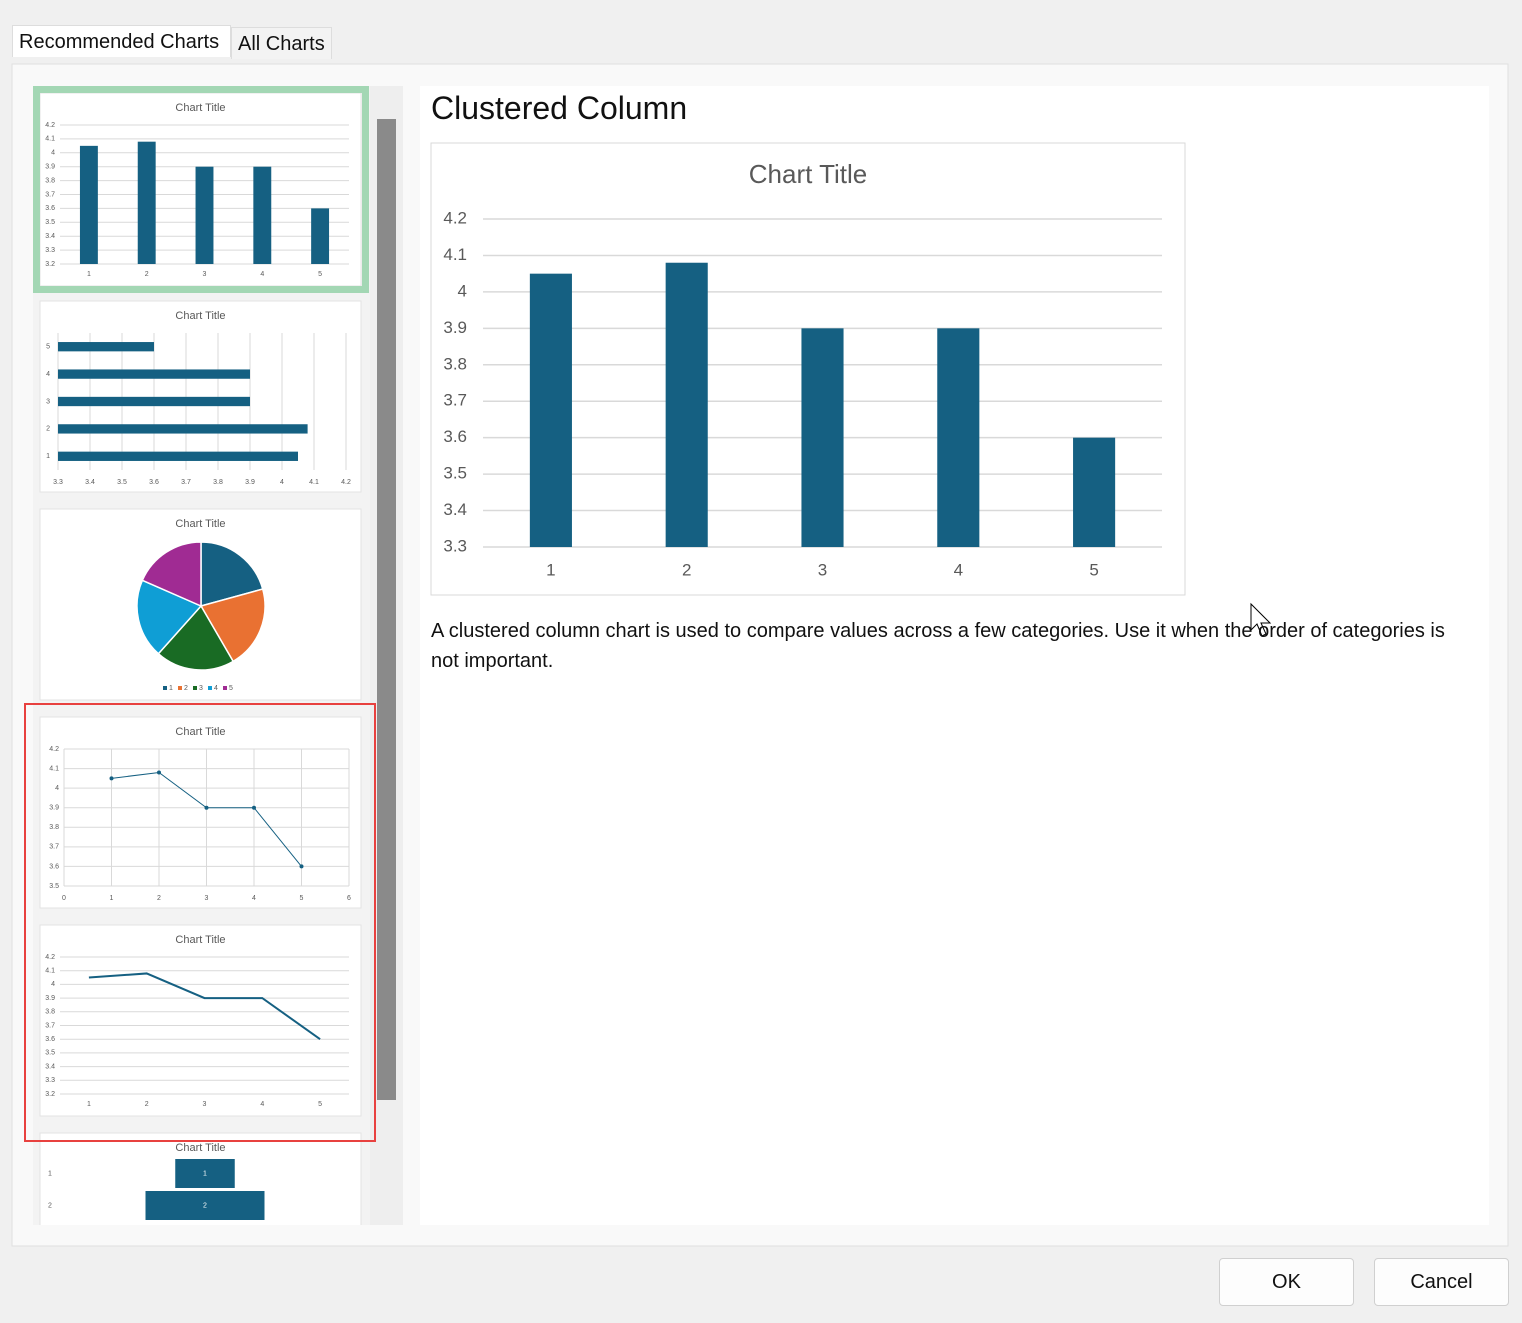 This screenshot has height=1323, width=1522. Describe the element at coordinates (386, 609) in the screenshot. I see `scrollbar-thumb` at that location.